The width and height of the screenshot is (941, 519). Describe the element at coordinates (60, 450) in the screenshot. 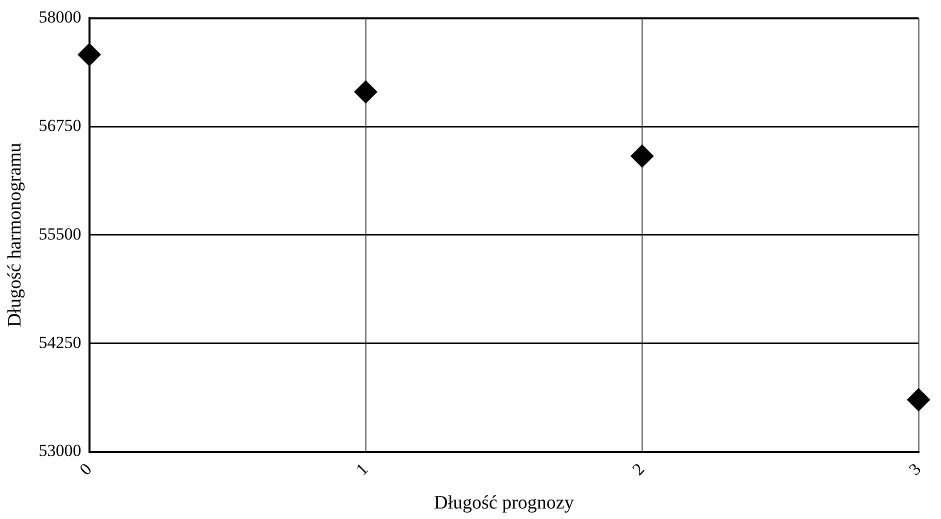

I see `y-tick-label: 53000` at that location.